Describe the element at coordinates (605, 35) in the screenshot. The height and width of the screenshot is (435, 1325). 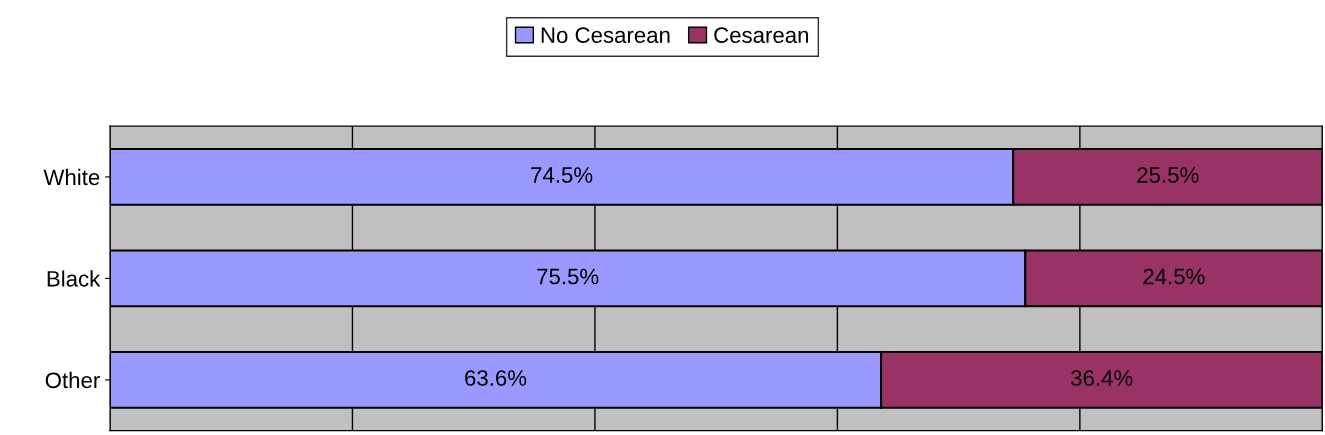
I see `legend-label: No Cesarean` at that location.